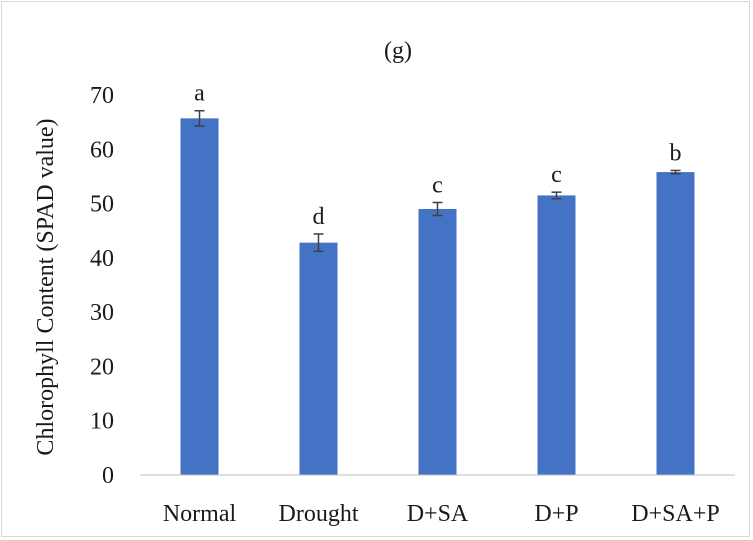 The width and height of the screenshot is (753, 540). Describe the element at coordinates (102, 96) in the screenshot. I see `y-tick-label: 70` at that location.